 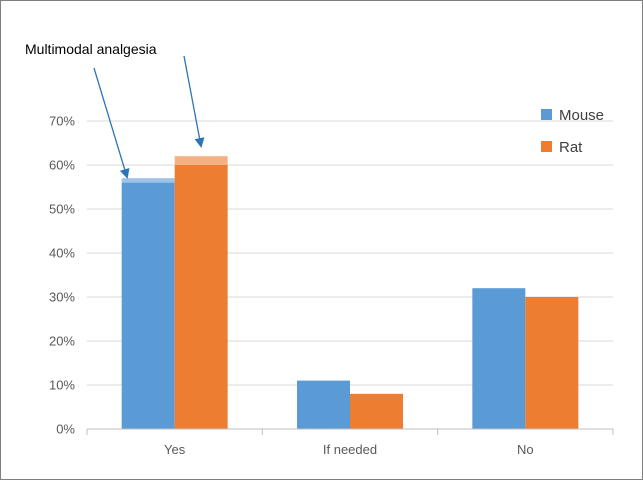 What do you see at coordinates (323, 404) in the screenshot?
I see `bar-mouse-if-needed` at bounding box center [323, 404].